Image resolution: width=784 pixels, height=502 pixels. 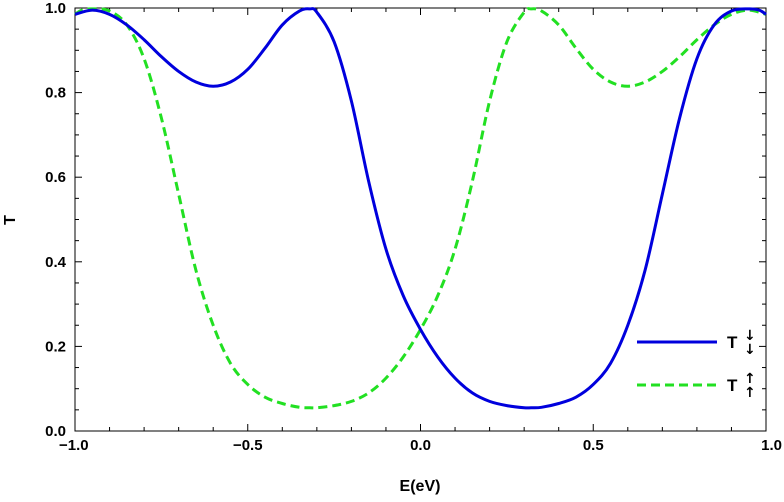 What do you see at coordinates (74, 445) in the screenshot?
I see `x-tick-label: −1.0` at bounding box center [74, 445].